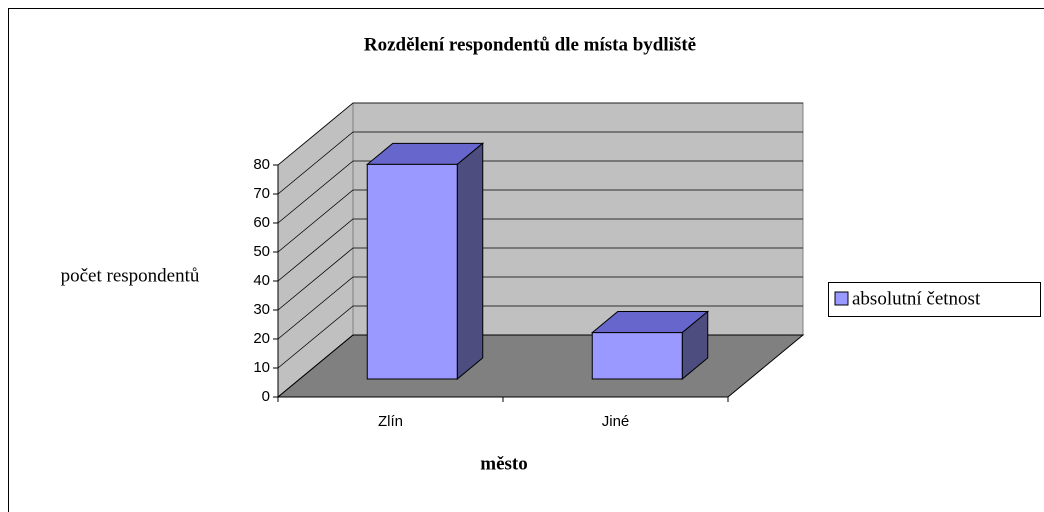  Describe the element at coordinates (841, 298) in the screenshot. I see `legend-swatch` at that location.